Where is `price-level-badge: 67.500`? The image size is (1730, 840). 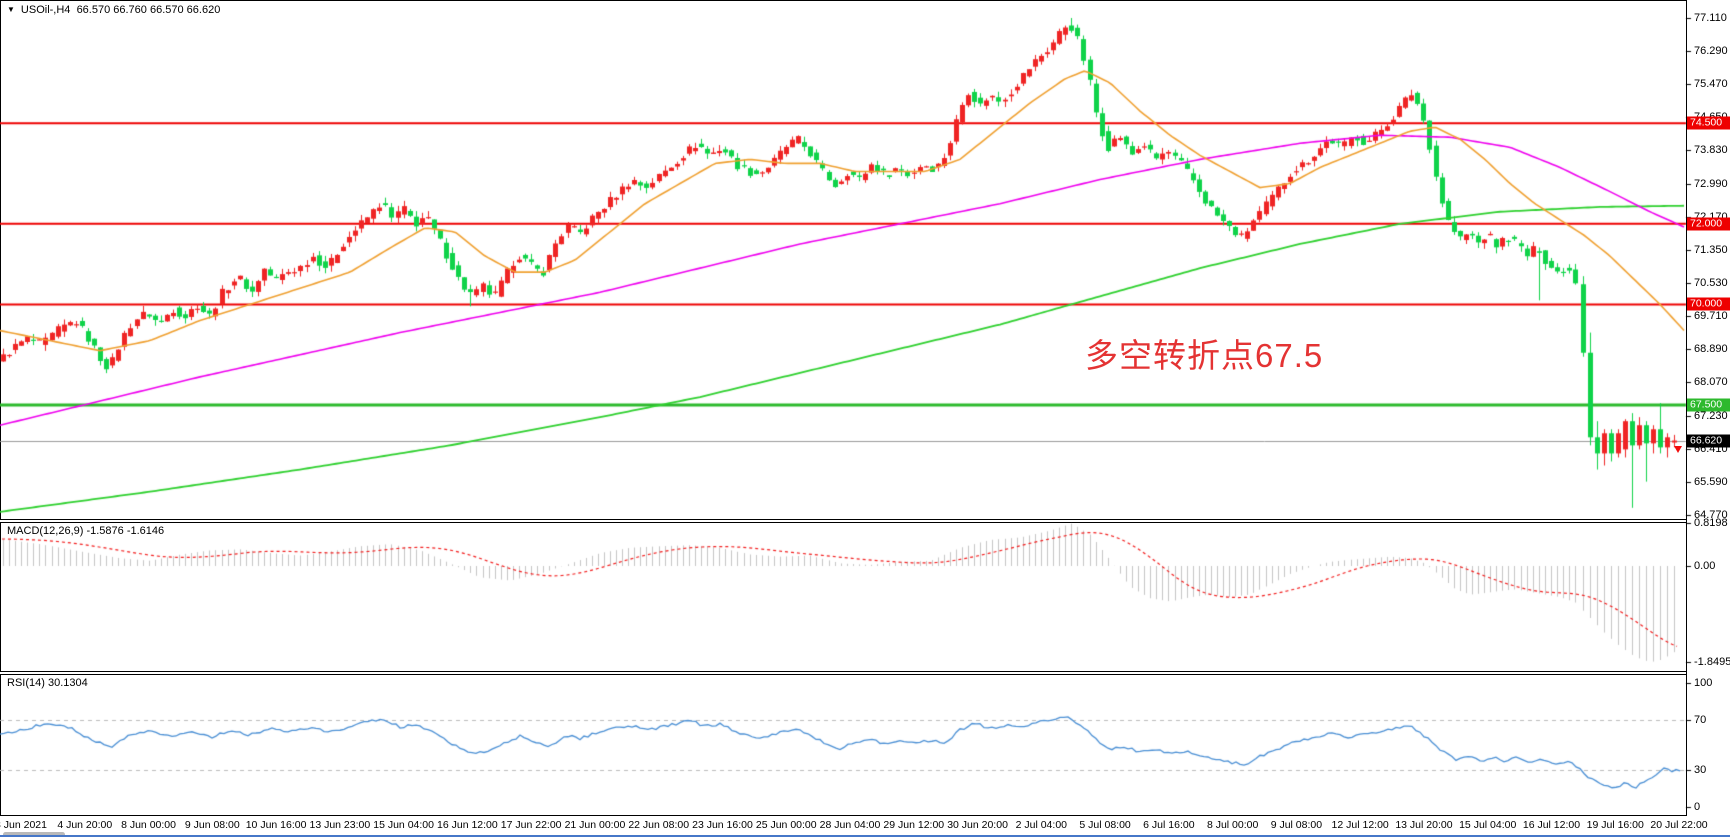 price-level-badge: 67.500 is located at coordinates (1708, 405).